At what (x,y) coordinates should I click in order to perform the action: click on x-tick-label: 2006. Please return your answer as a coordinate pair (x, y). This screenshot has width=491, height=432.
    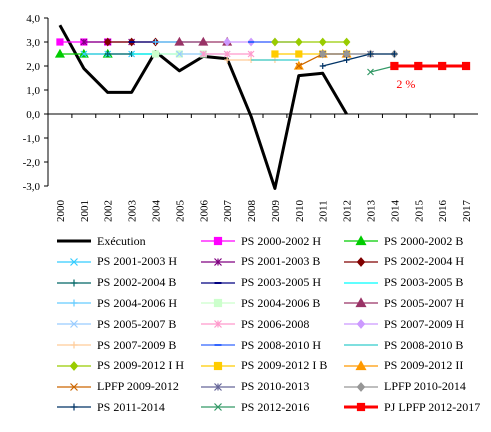
    Looking at the image, I should click on (204, 211).